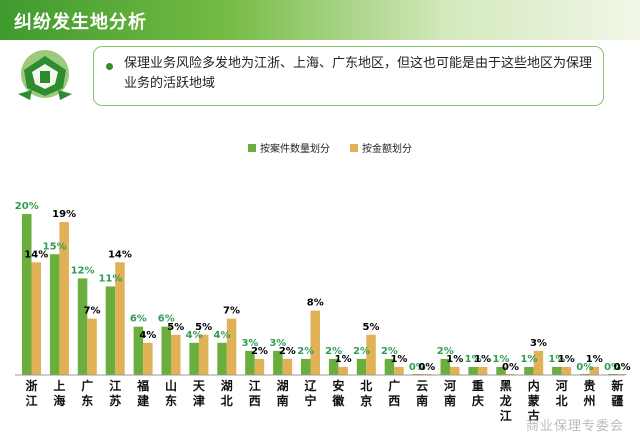  What do you see at coordinates (320, 20) in the screenshot?
I see `title-bar: 纠纷发生地分析` at bounding box center [320, 20].